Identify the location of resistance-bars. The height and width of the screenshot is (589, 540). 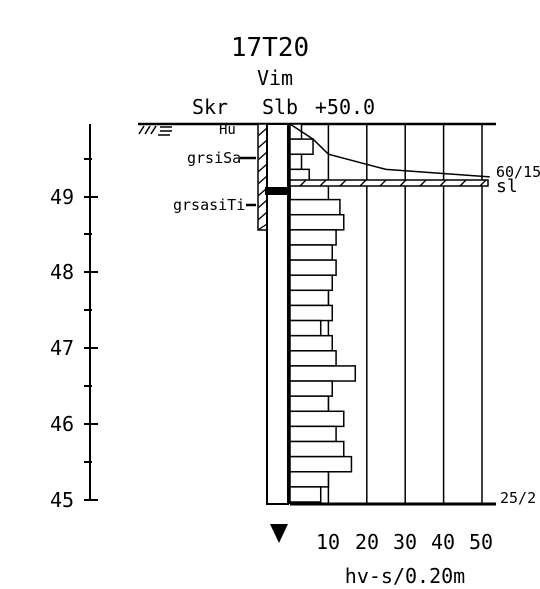
(323, 350).